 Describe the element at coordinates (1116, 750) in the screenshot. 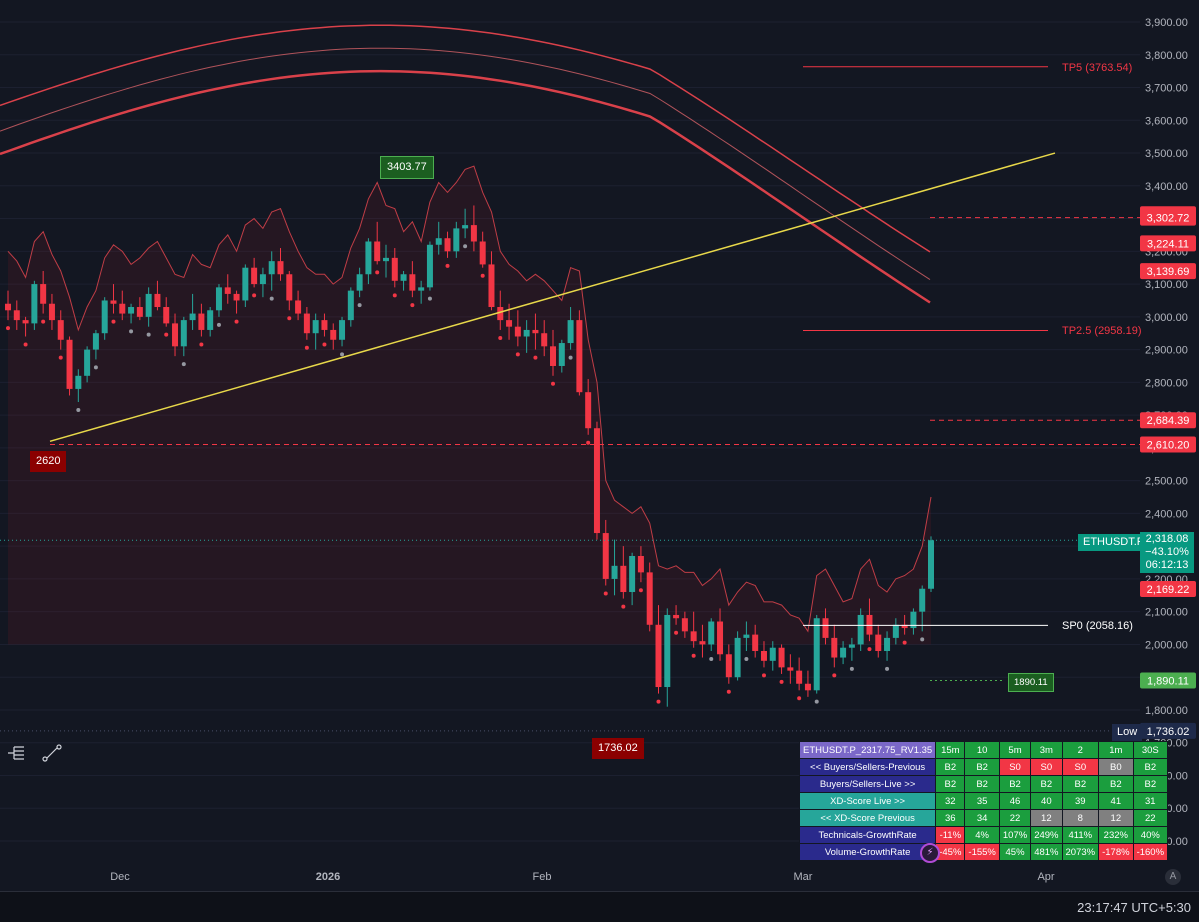

I see `table-header-cell: 1m` at that location.